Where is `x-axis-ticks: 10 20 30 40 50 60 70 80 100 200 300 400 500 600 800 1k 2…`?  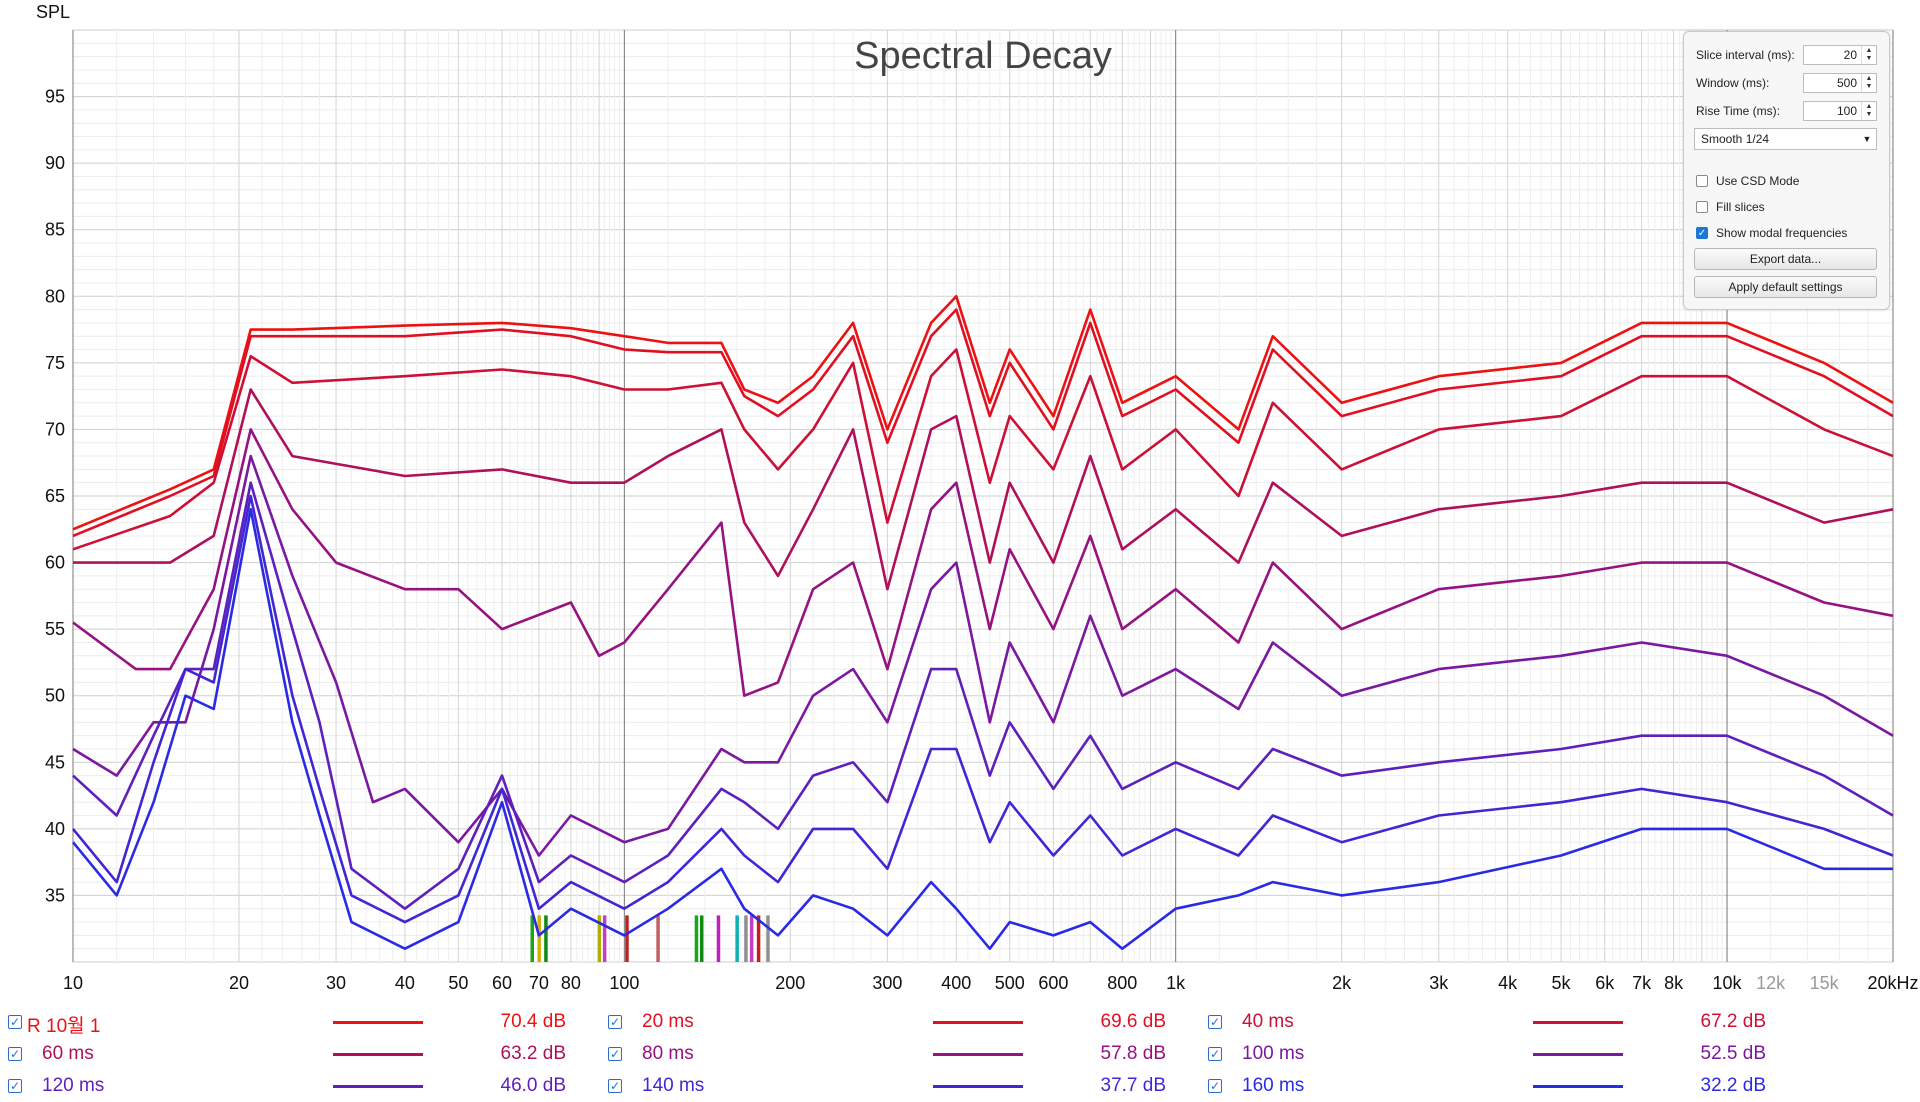
x-axis-ticks: 10 20 30 40 50 60 70 80 100 200 300 400 500 600 800 1k 2… is located at coordinates (991, 983).